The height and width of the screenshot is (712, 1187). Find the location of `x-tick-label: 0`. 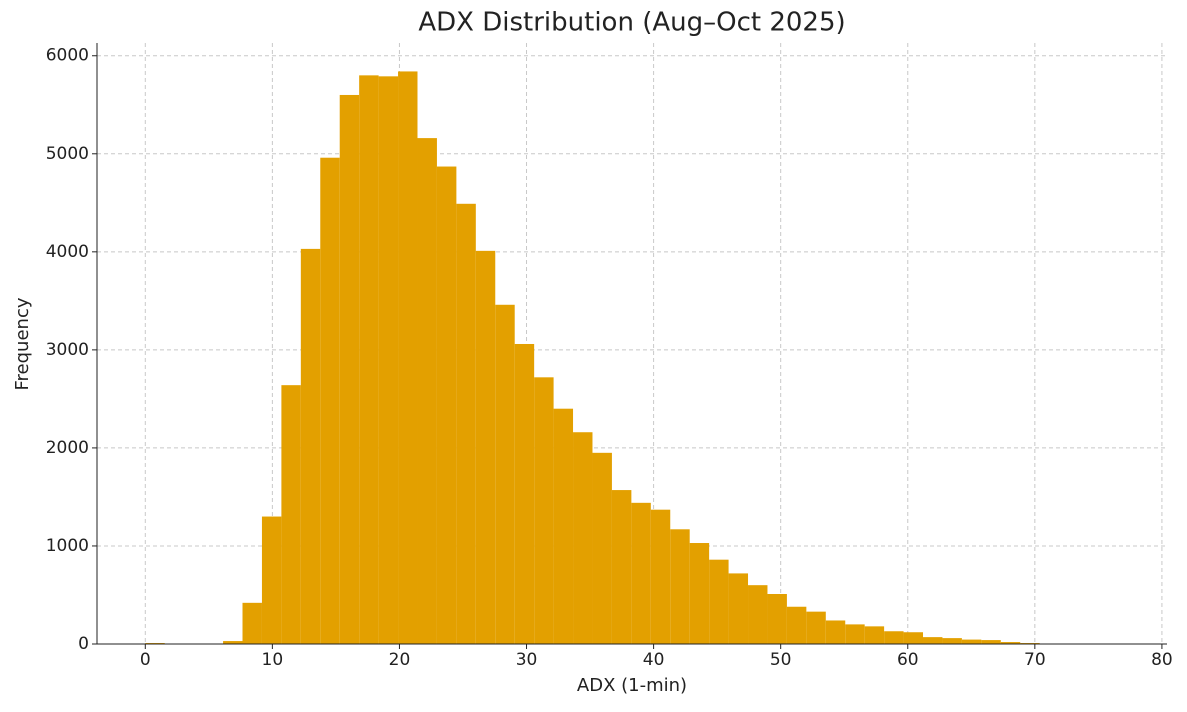

x-tick-label: 0 is located at coordinates (145, 660).